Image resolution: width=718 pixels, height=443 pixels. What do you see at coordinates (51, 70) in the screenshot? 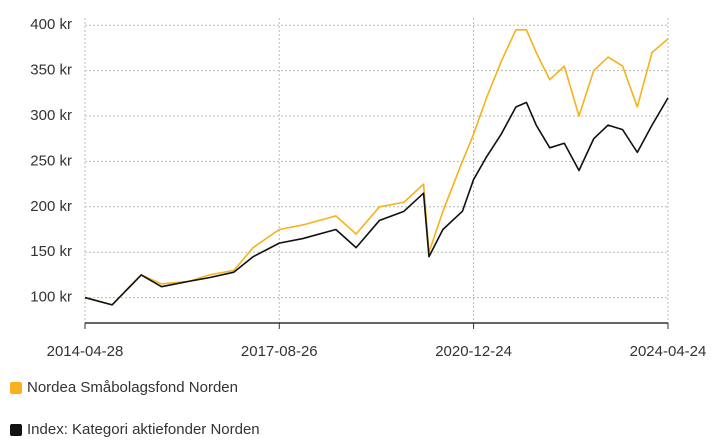
I see `y-tick-label: 350 kr` at bounding box center [51, 70].